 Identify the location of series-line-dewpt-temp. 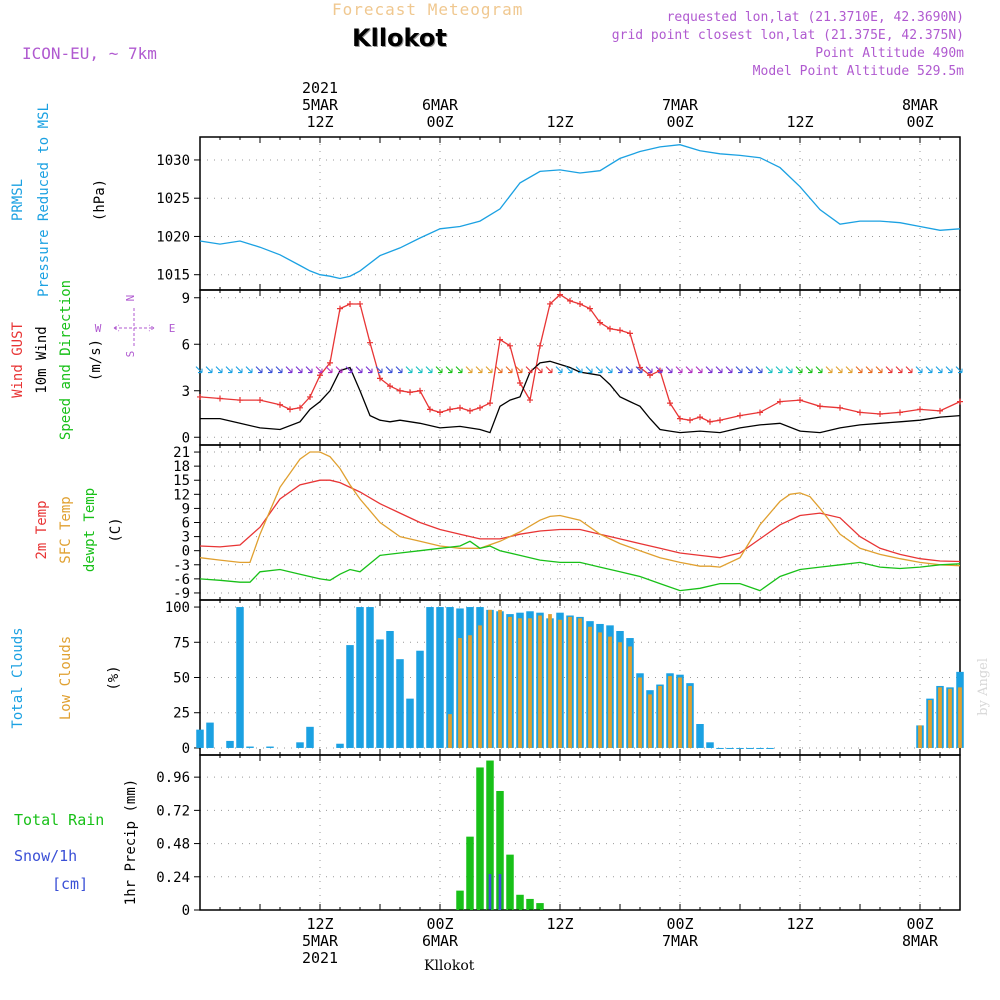
(580, 566).